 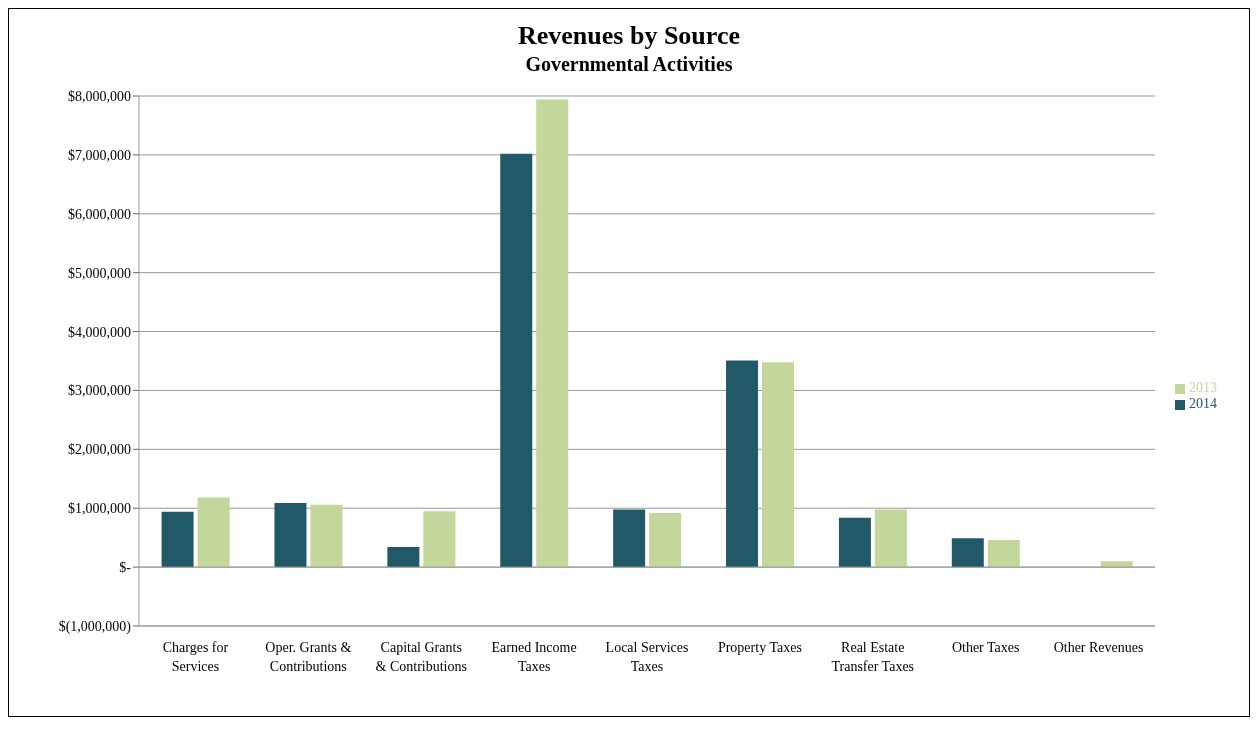 I want to click on y-tick-label: $6,000,000, so click(x=99, y=214).